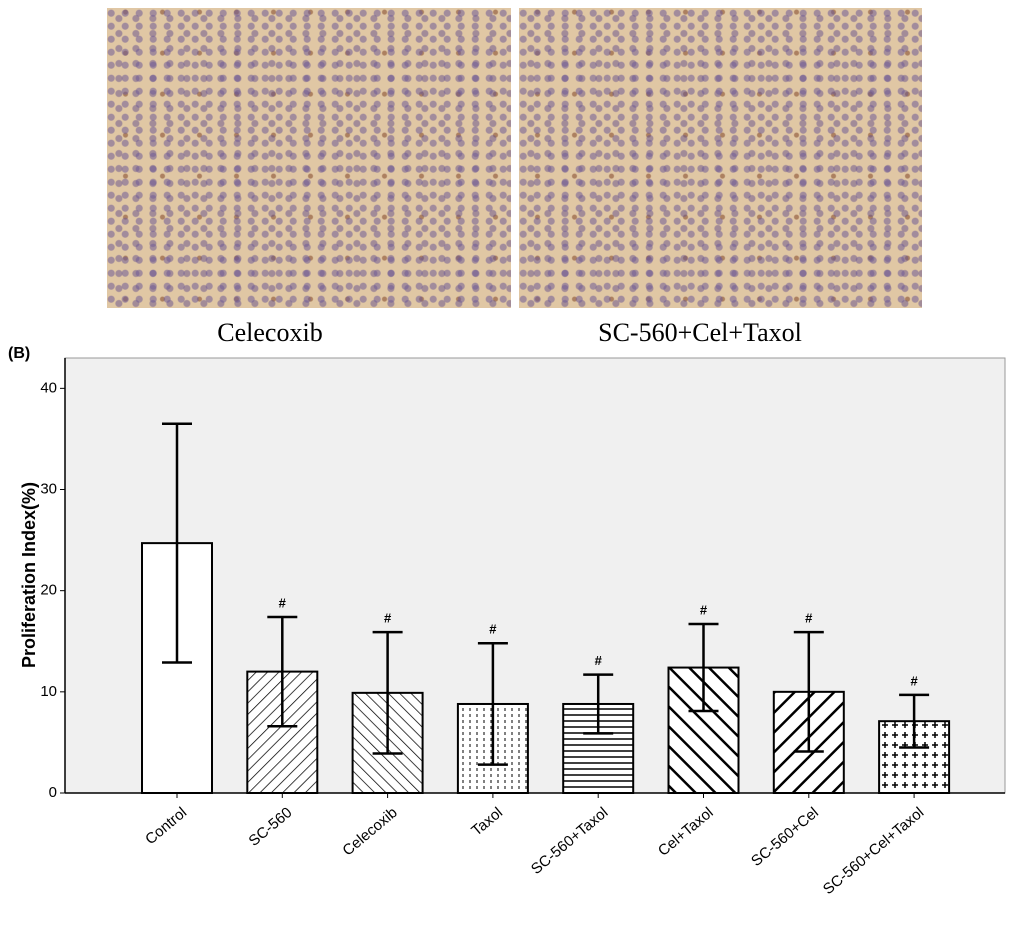  What do you see at coordinates (270, 332) in the screenshot?
I see `caption: Celecoxib` at bounding box center [270, 332].